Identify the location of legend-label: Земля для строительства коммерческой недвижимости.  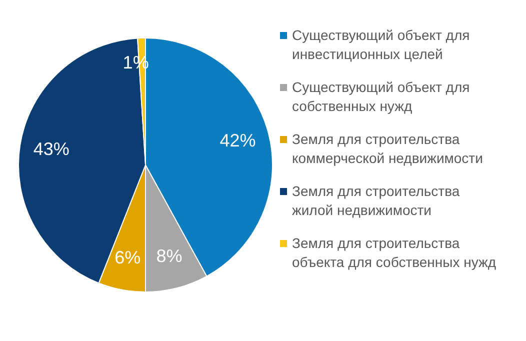
(388, 149).